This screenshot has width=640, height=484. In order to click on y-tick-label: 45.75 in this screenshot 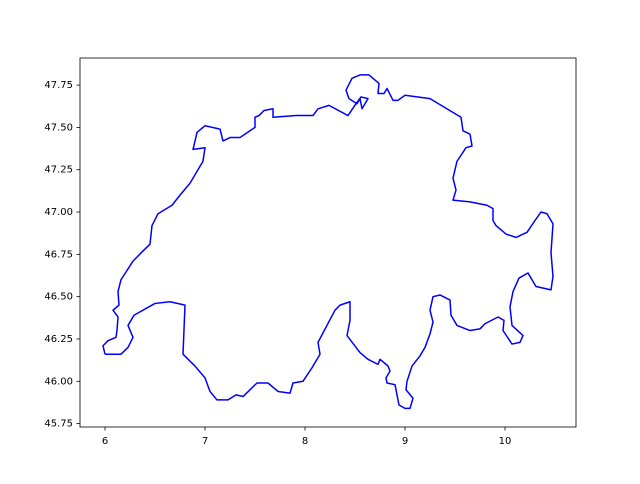, I will do `click(58, 424)`.